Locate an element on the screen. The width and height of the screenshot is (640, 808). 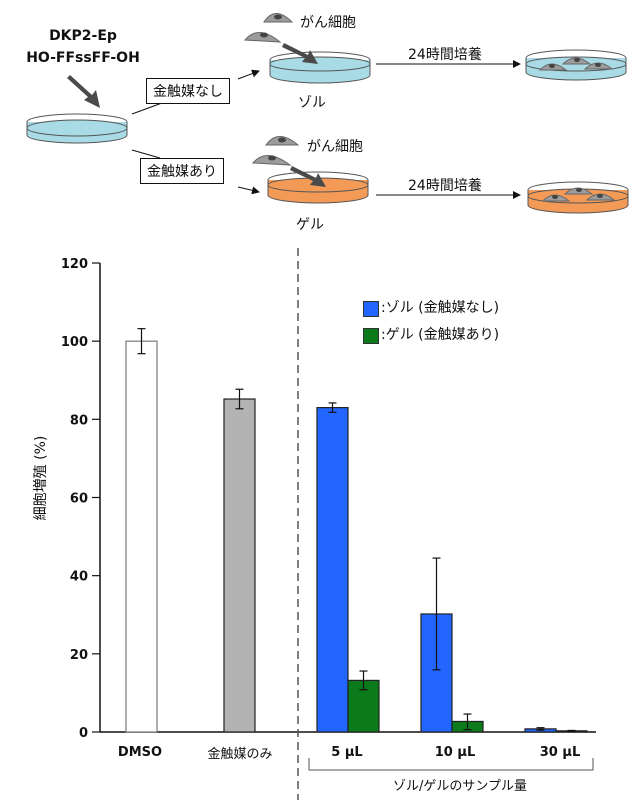
y-tick-label: 80 is located at coordinates (79, 420).